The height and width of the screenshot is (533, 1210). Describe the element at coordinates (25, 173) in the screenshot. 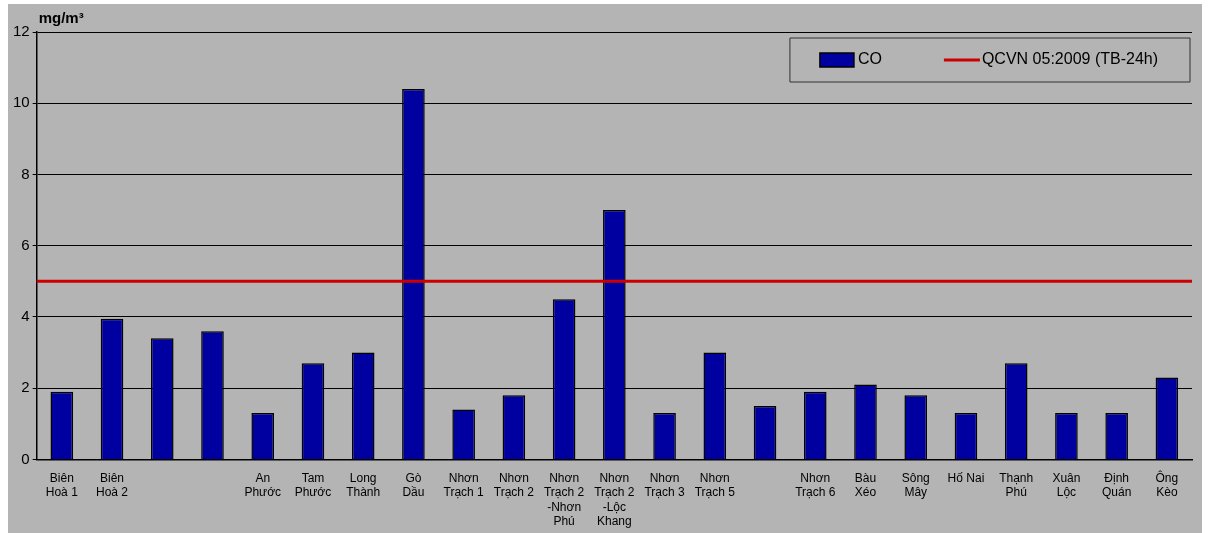

I see `y-tick-label: 8` at that location.